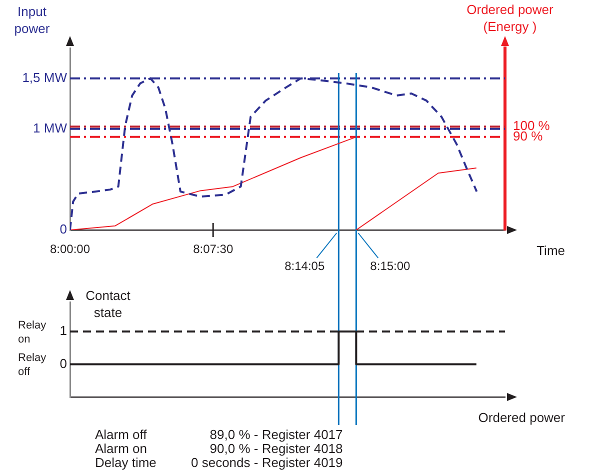  What do you see at coordinates (522, 417) in the screenshot?
I see `x-axis-title: Ordered power` at bounding box center [522, 417].